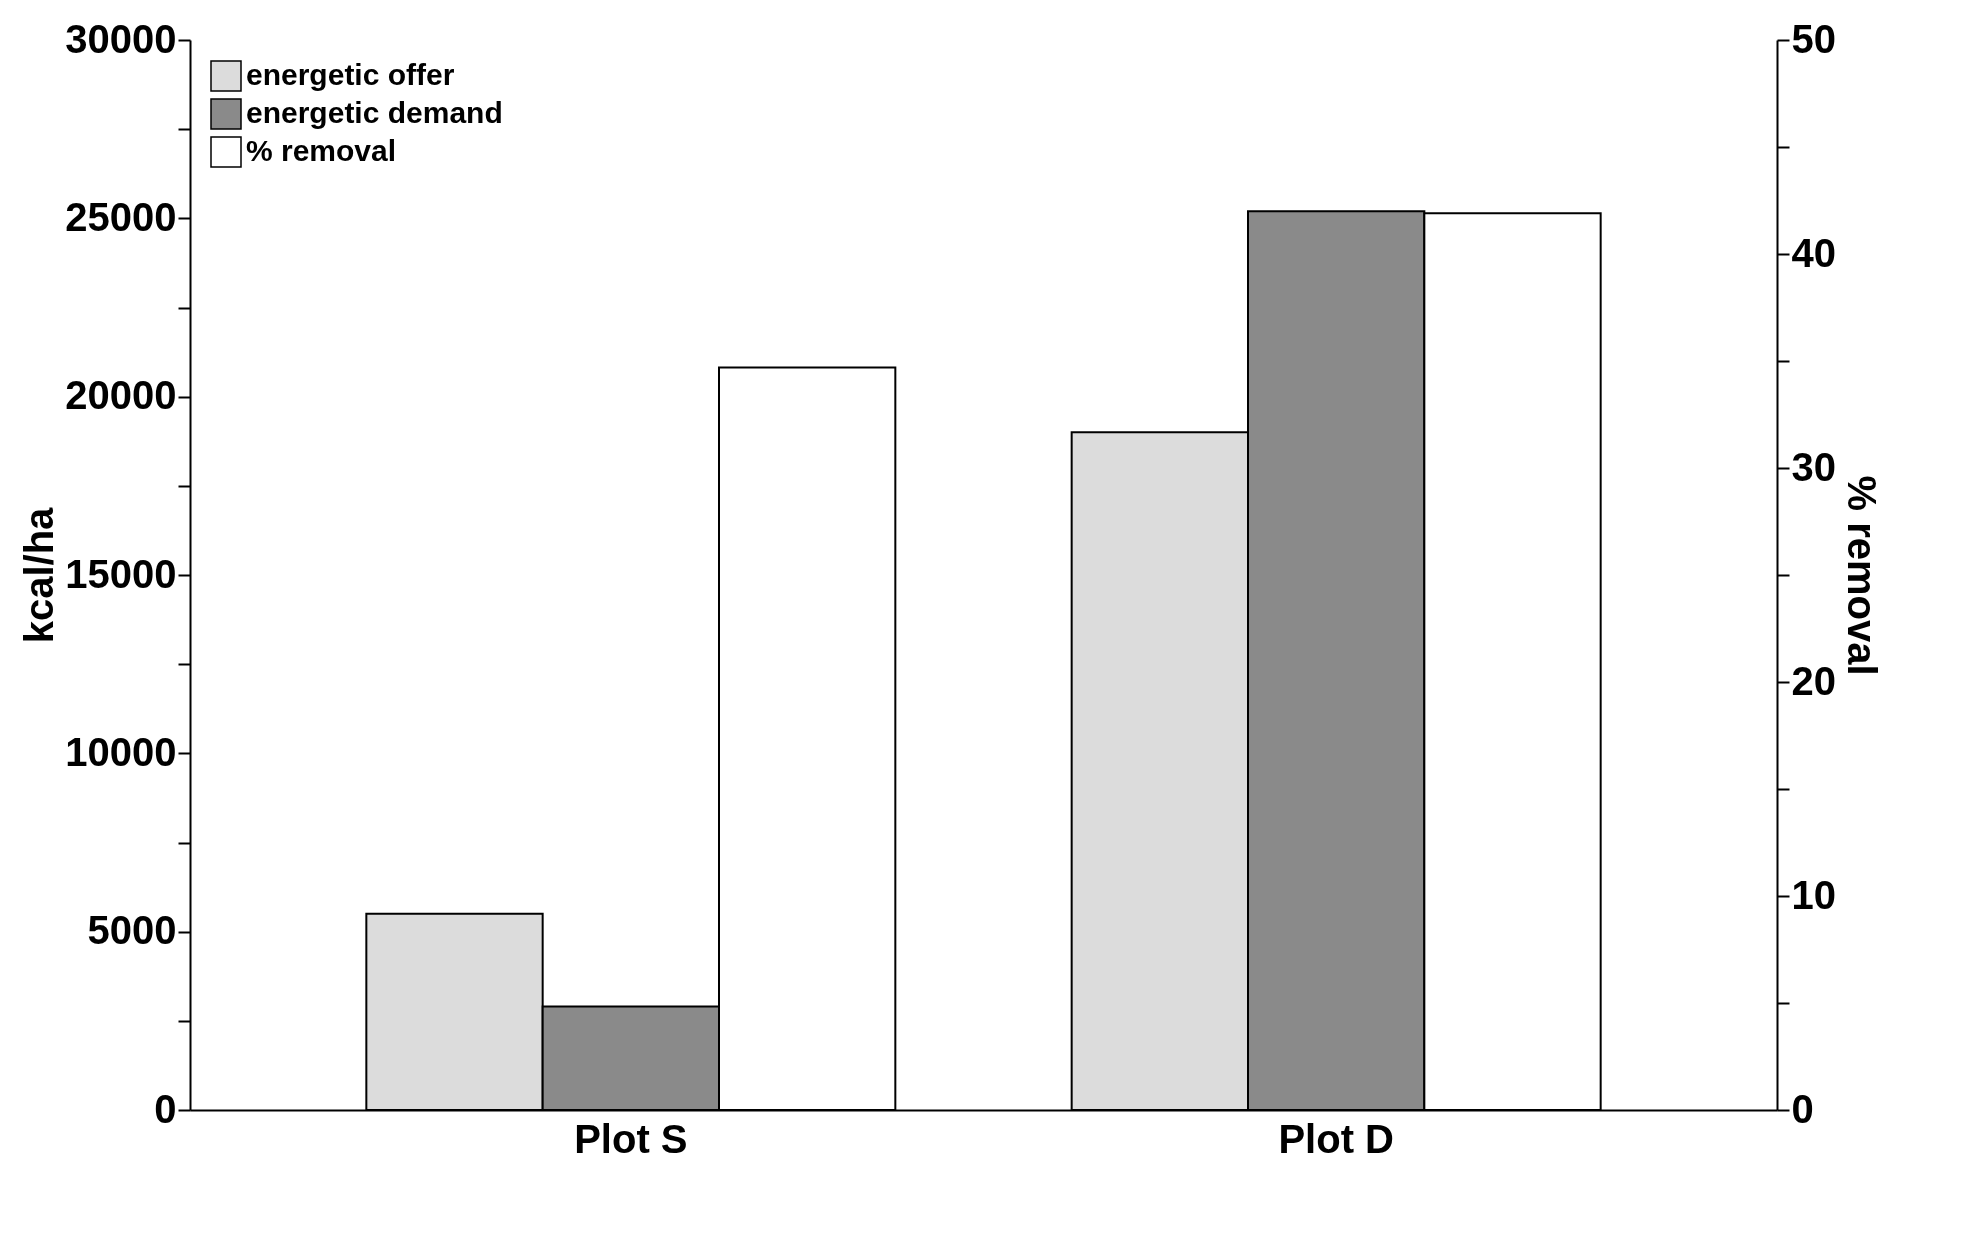 The height and width of the screenshot is (1239, 1984). What do you see at coordinates (165, 1108) in the screenshot?
I see `y-tick-label: 0` at bounding box center [165, 1108].